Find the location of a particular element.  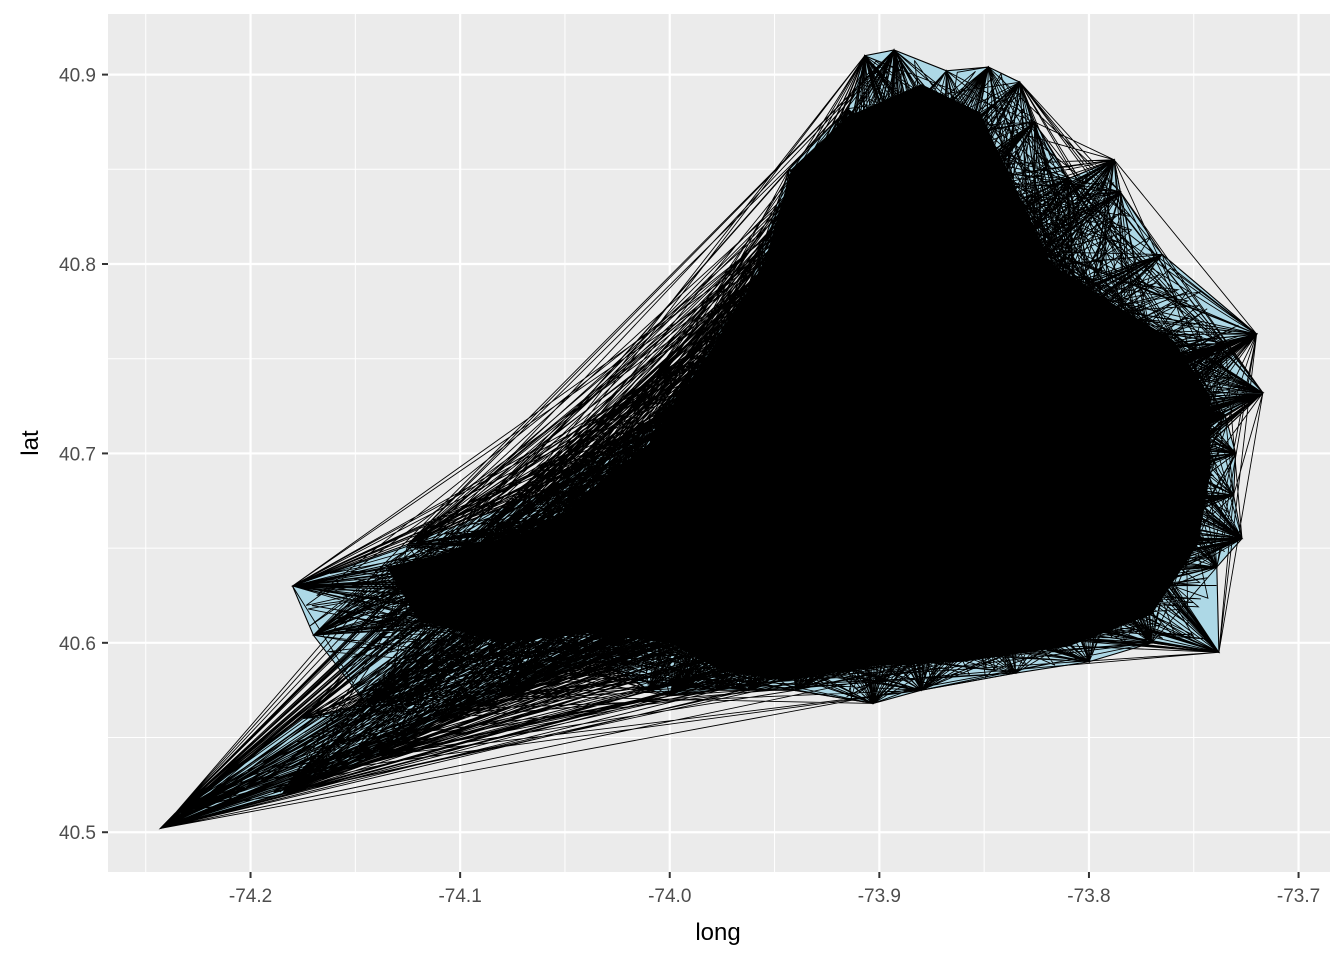

y-tick-label: 40.7 is located at coordinates (77, 454).